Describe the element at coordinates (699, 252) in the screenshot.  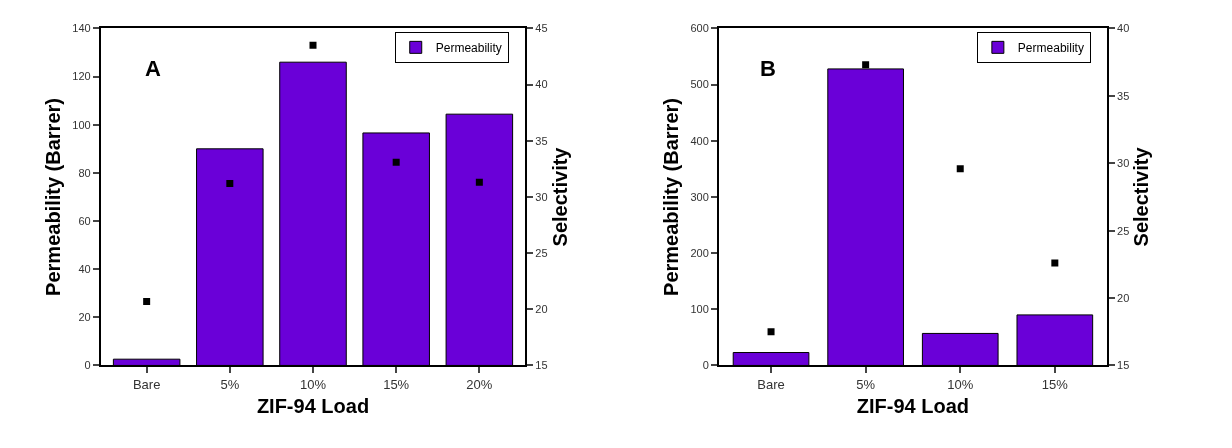
I see `y-tick-label: 200` at that location.